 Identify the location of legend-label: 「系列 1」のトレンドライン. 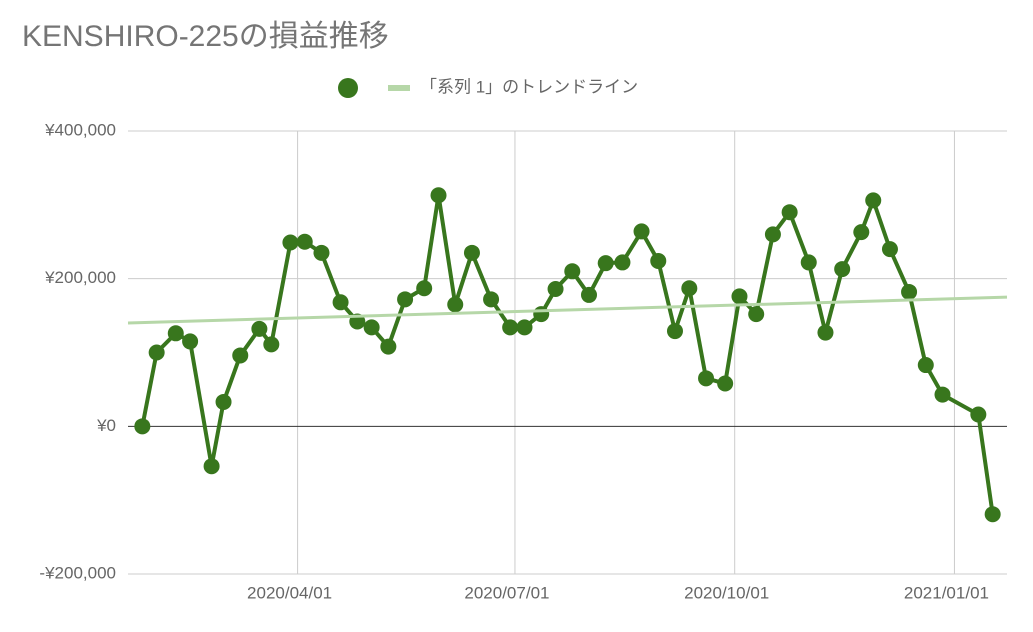
(529, 86).